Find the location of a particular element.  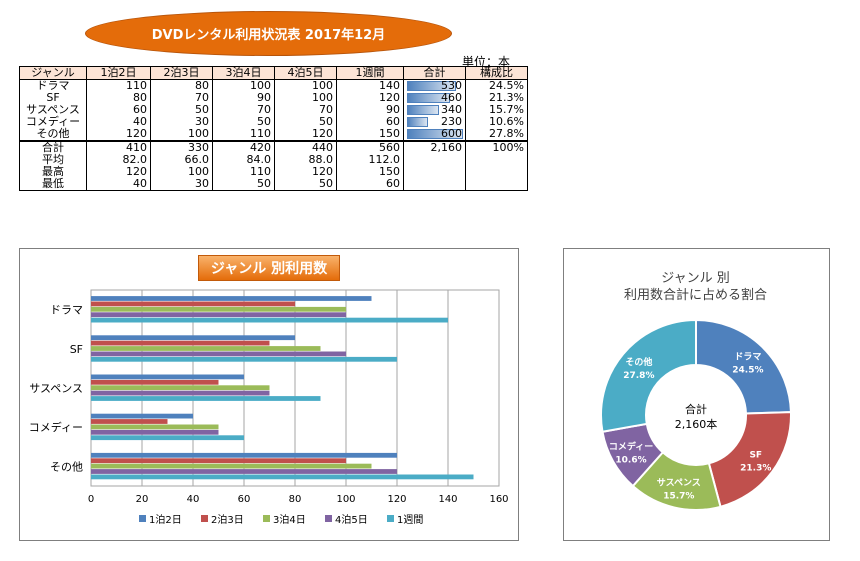

legend-label: 3泊4日 is located at coordinates (289, 520).